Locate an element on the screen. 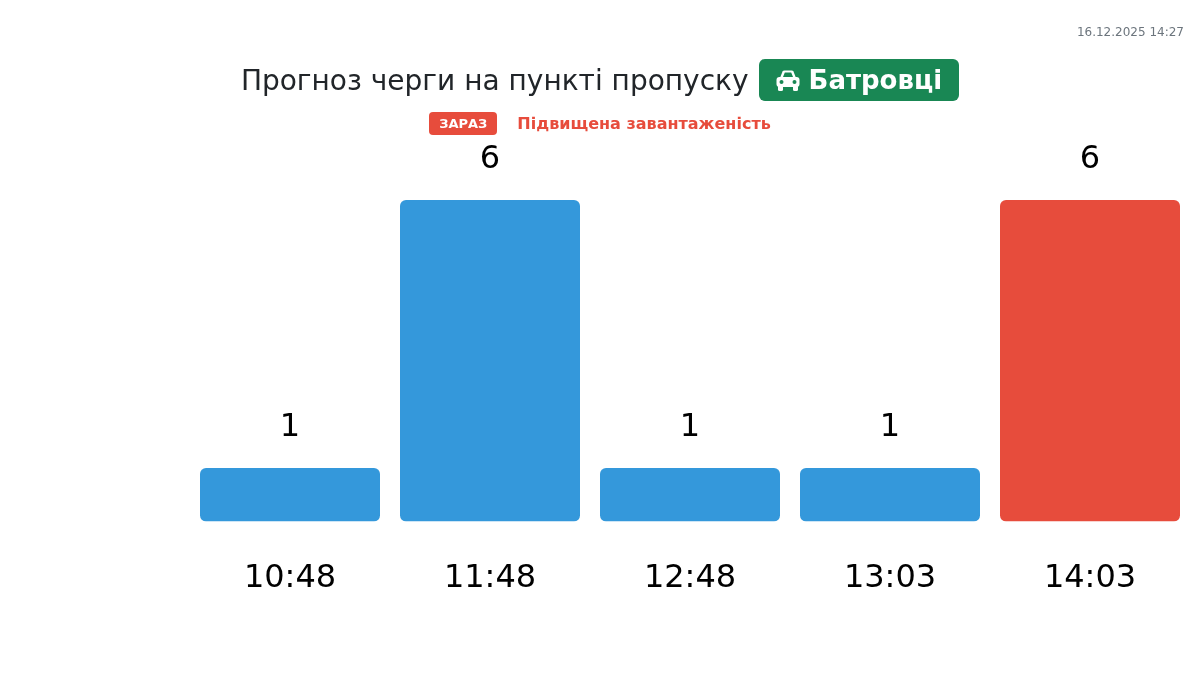  x-tick-label: 13:03 is located at coordinates (890, 576).